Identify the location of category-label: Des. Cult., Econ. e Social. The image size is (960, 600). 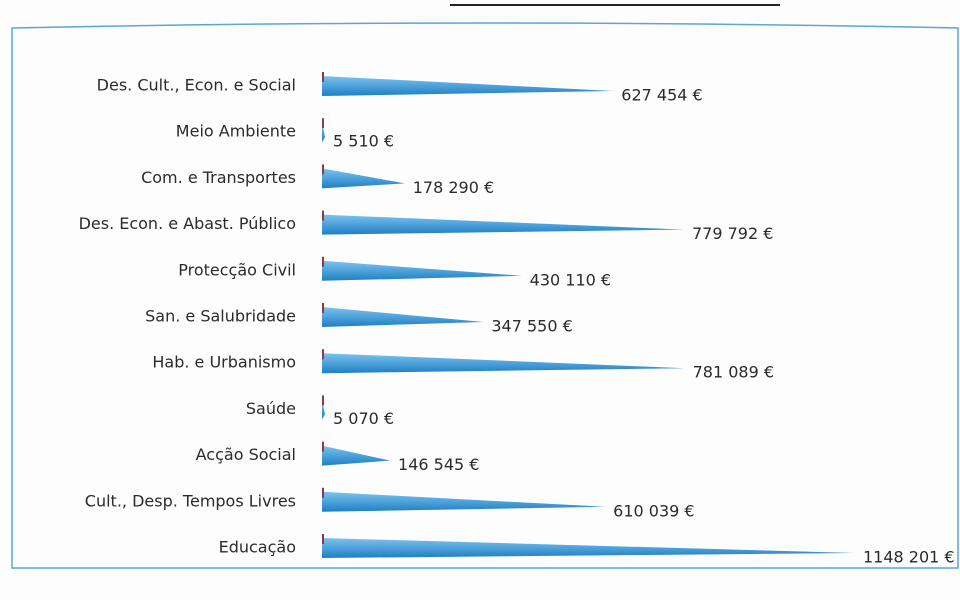
(196, 85).